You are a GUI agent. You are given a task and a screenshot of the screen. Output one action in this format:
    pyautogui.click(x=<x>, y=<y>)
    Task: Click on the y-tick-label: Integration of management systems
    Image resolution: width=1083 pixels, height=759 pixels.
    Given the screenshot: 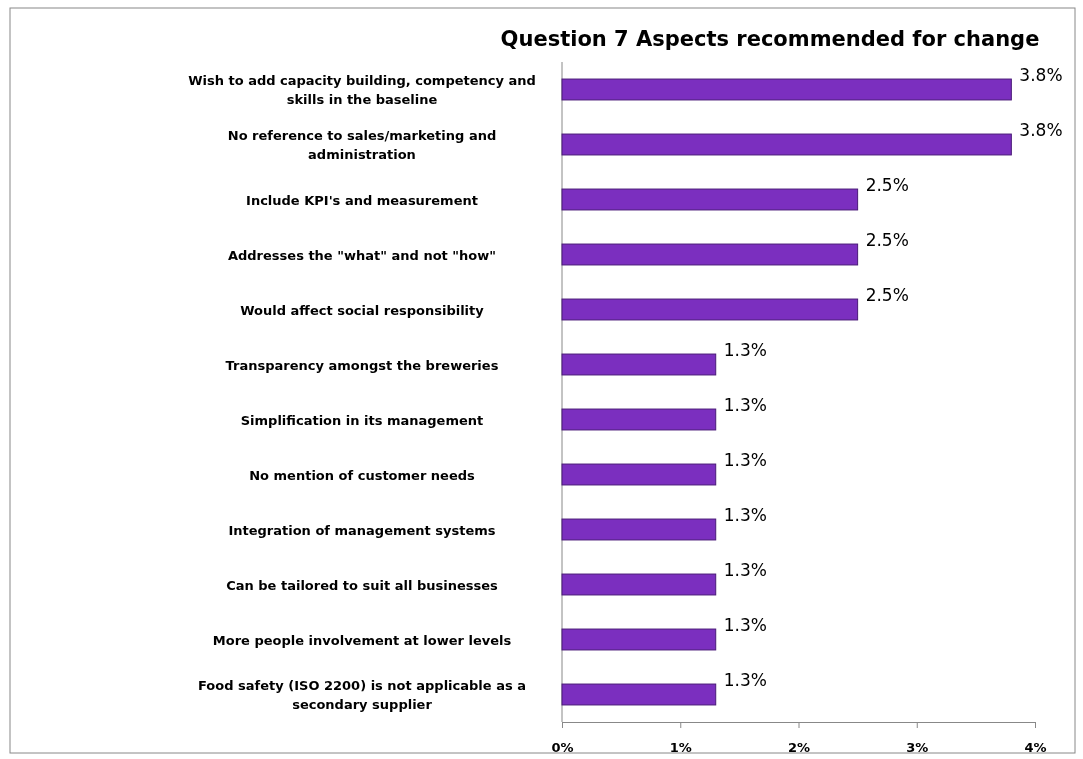 What is the action you would take?
    pyautogui.click(x=362, y=530)
    